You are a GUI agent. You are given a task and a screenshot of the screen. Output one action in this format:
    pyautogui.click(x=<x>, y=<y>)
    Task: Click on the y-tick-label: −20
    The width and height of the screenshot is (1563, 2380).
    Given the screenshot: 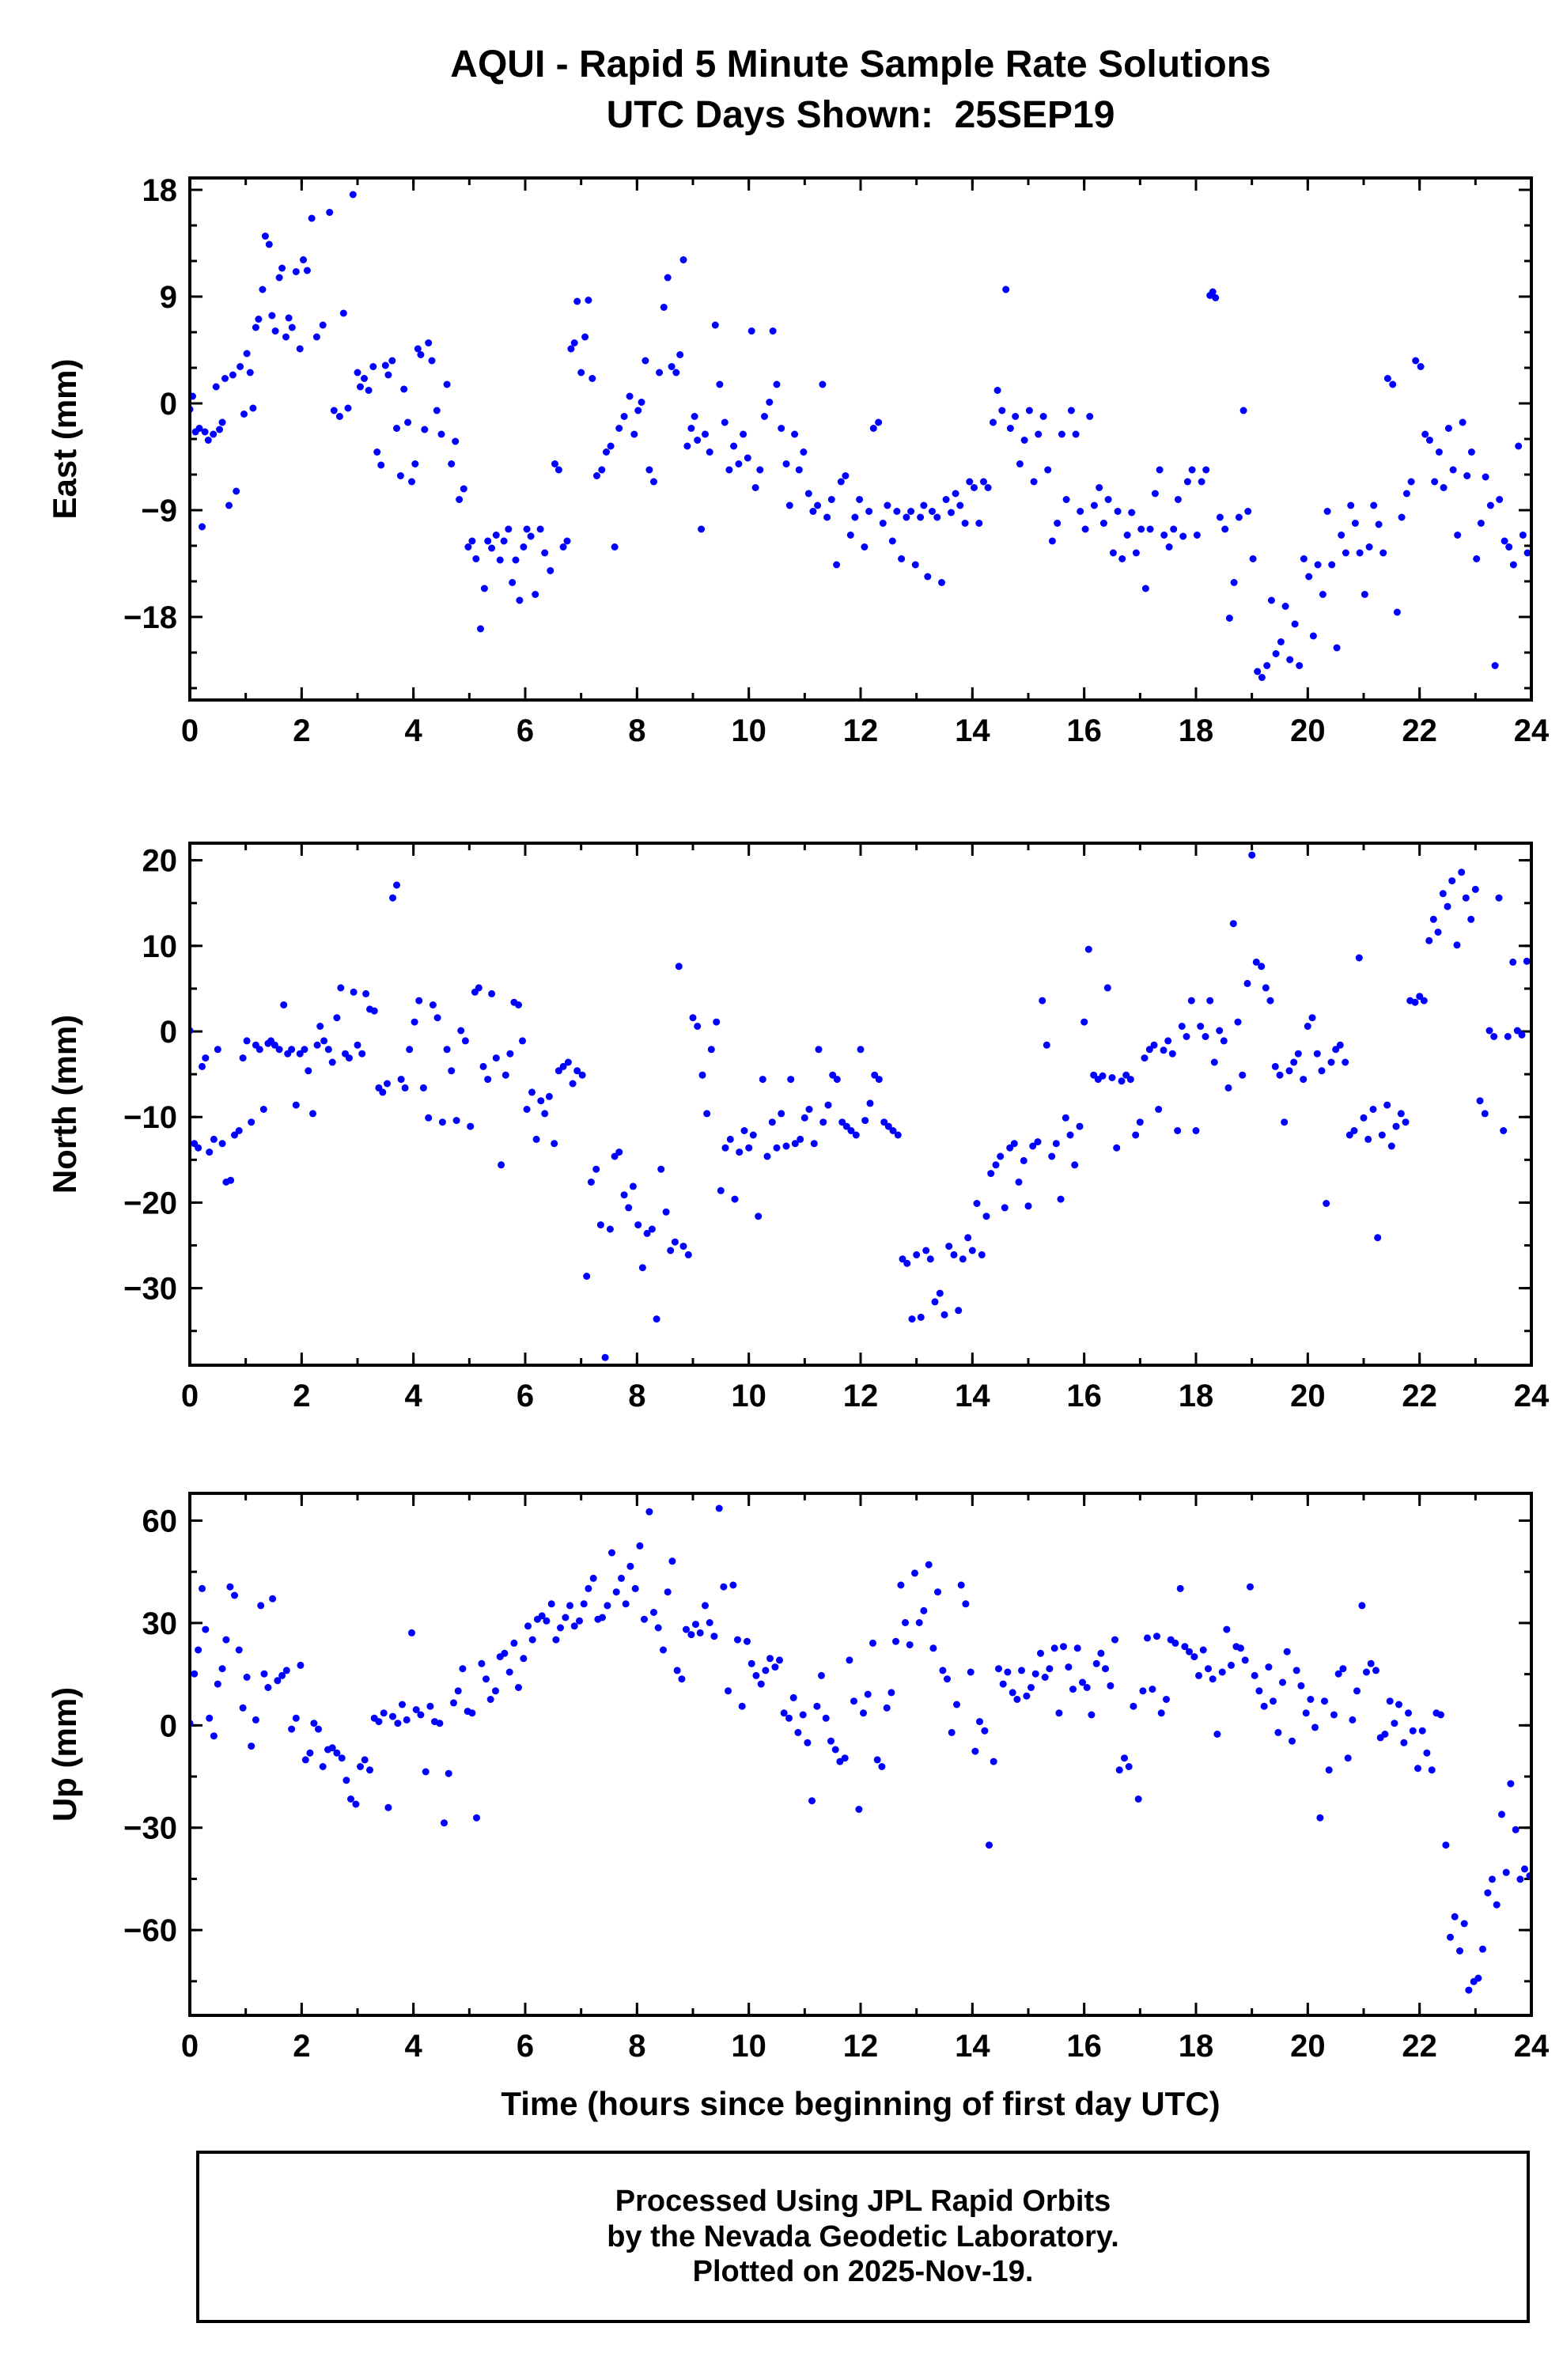 What is the action you would take?
    pyautogui.click(x=150, y=1203)
    